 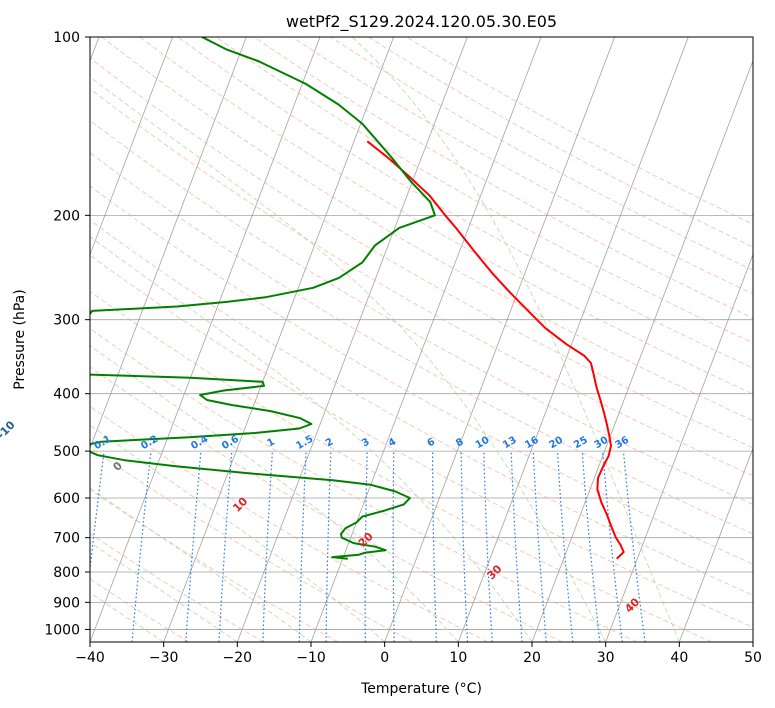 I want to click on x-tick-label: −30, so click(x=164, y=658).